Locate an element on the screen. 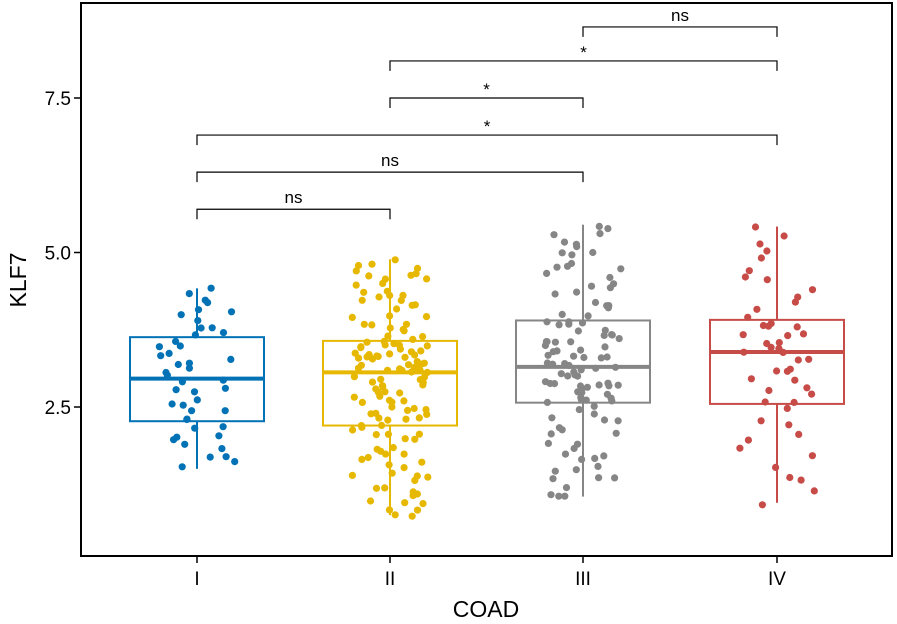 Image resolution: width=897 pixels, height=624 pixels. box-body is located at coordinates (390, 383).